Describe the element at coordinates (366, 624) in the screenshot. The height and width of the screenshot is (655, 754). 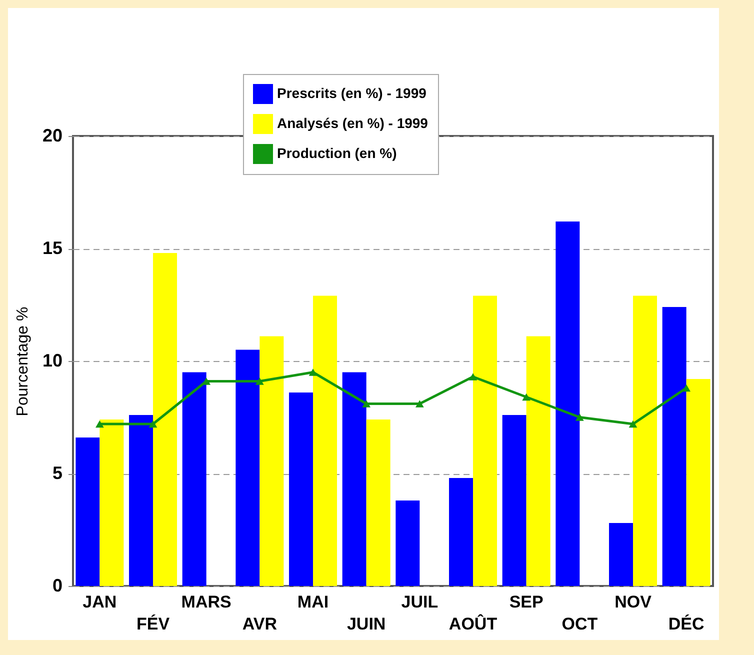
I see `x-tick-label: JUIN` at that location.